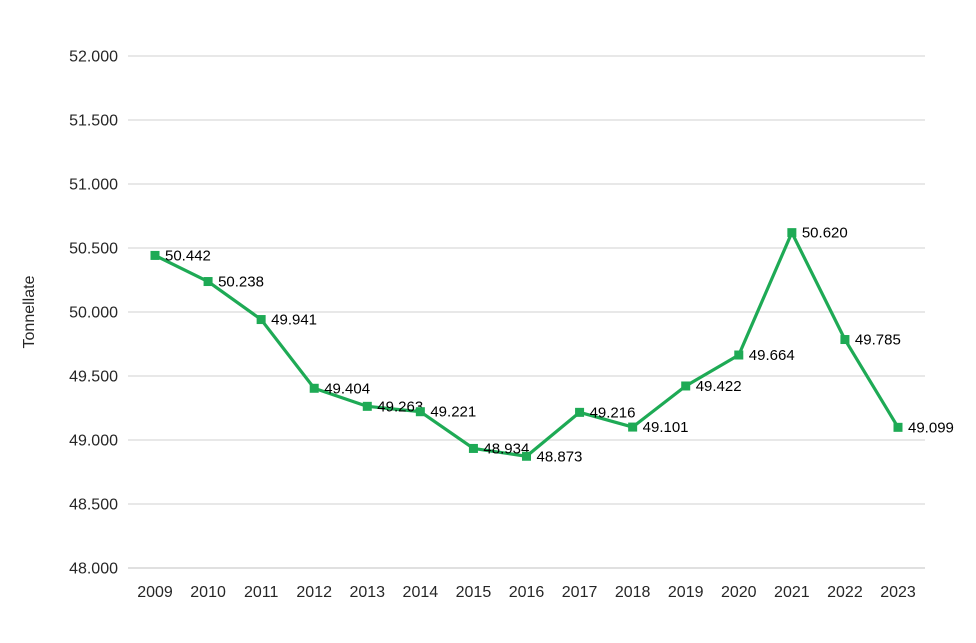  What do you see at coordinates (93, 569) in the screenshot?
I see `y-tick-label: 48.000` at bounding box center [93, 569].